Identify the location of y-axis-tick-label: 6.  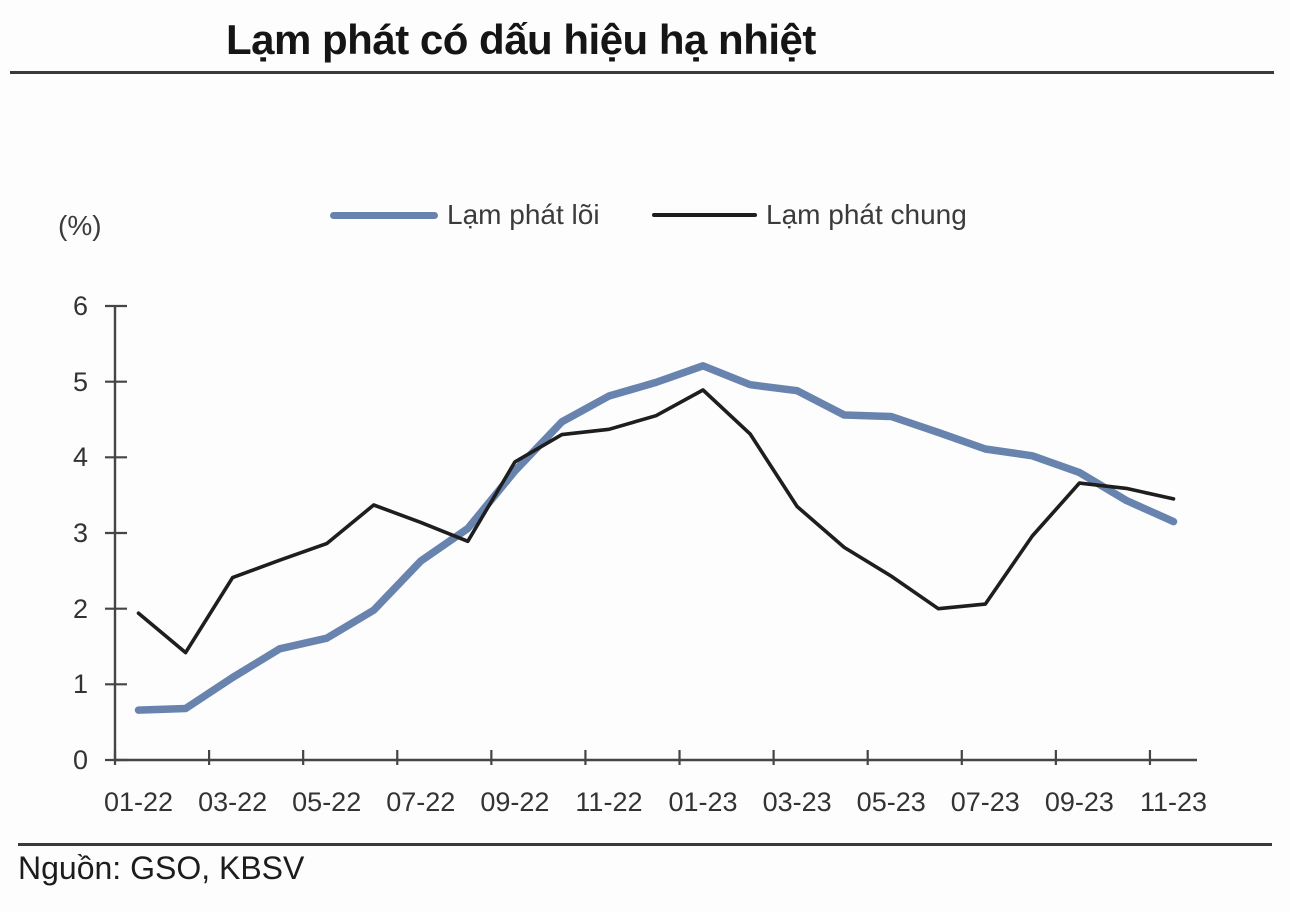
(80, 306).